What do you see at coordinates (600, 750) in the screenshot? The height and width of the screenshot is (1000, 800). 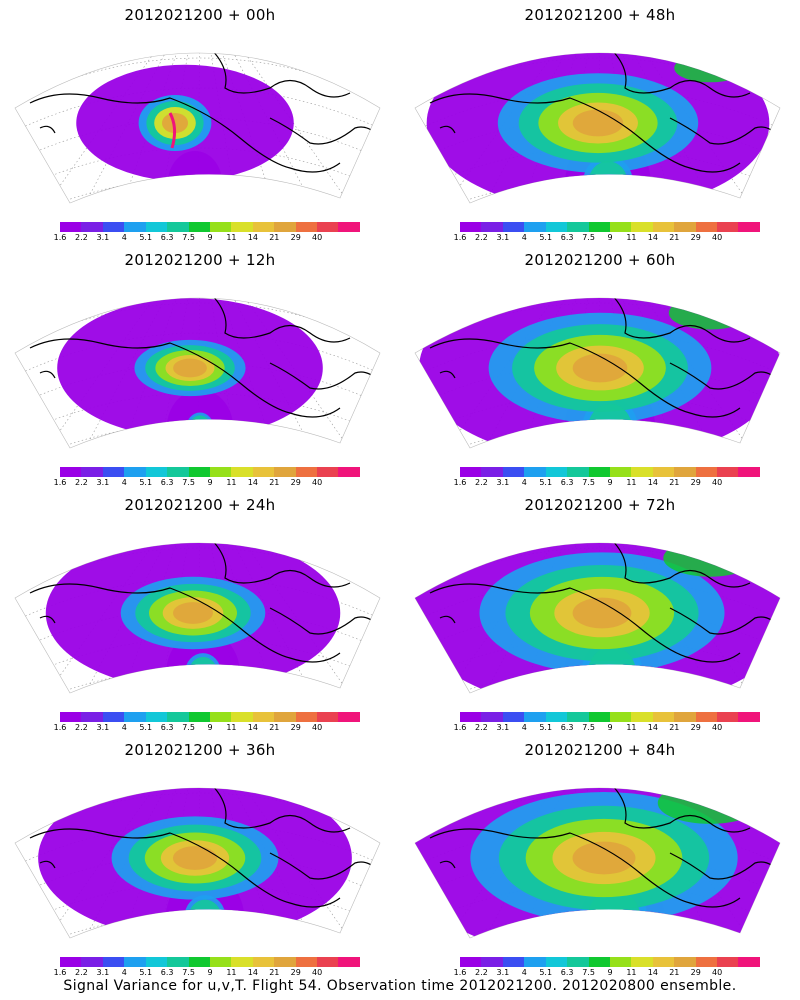 I see `panel-title: 2012021200 + 84h` at bounding box center [600, 750].